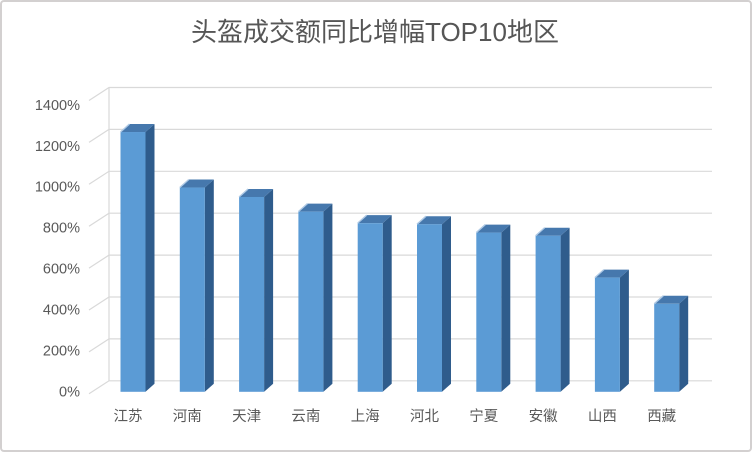 The height and width of the screenshot is (452, 752). I want to click on x-axis-category-label: 西藏, so click(661, 416).